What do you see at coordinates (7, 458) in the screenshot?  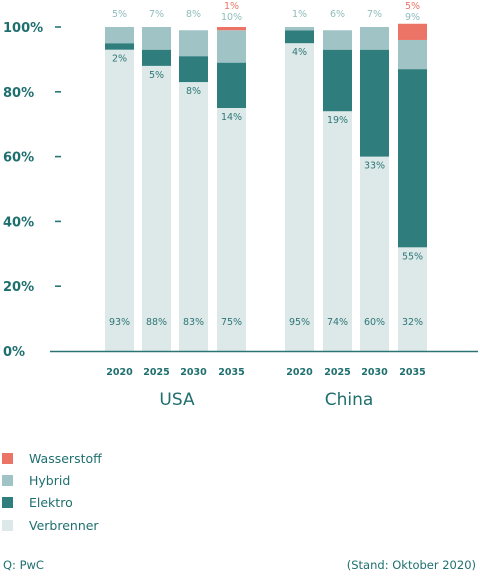 I see `legend-swatch-wasserstoff` at bounding box center [7, 458].